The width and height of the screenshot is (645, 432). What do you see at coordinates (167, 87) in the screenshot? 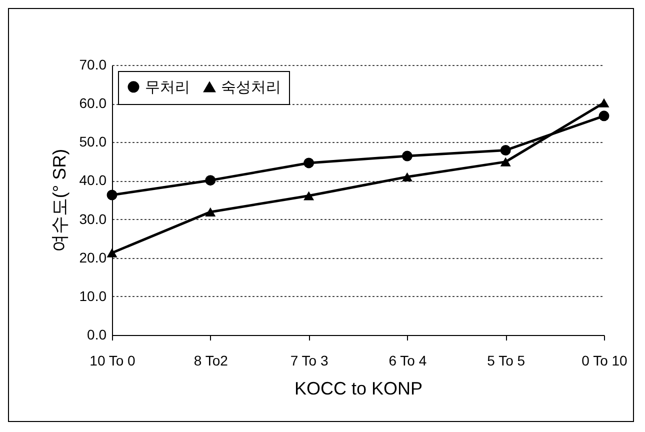
I see `legend-label: 무처리` at bounding box center [167, 87].